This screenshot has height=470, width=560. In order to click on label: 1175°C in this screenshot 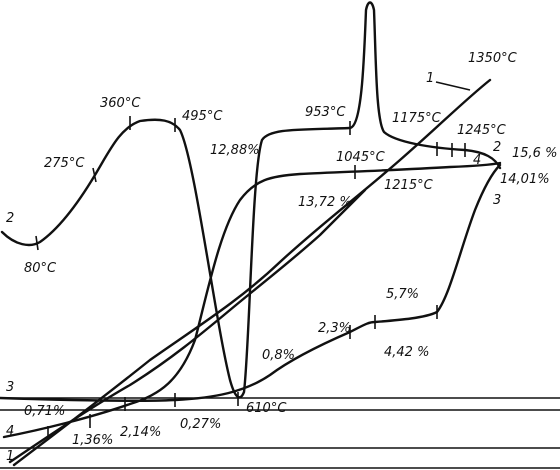, I will do `click(417, 118)`.